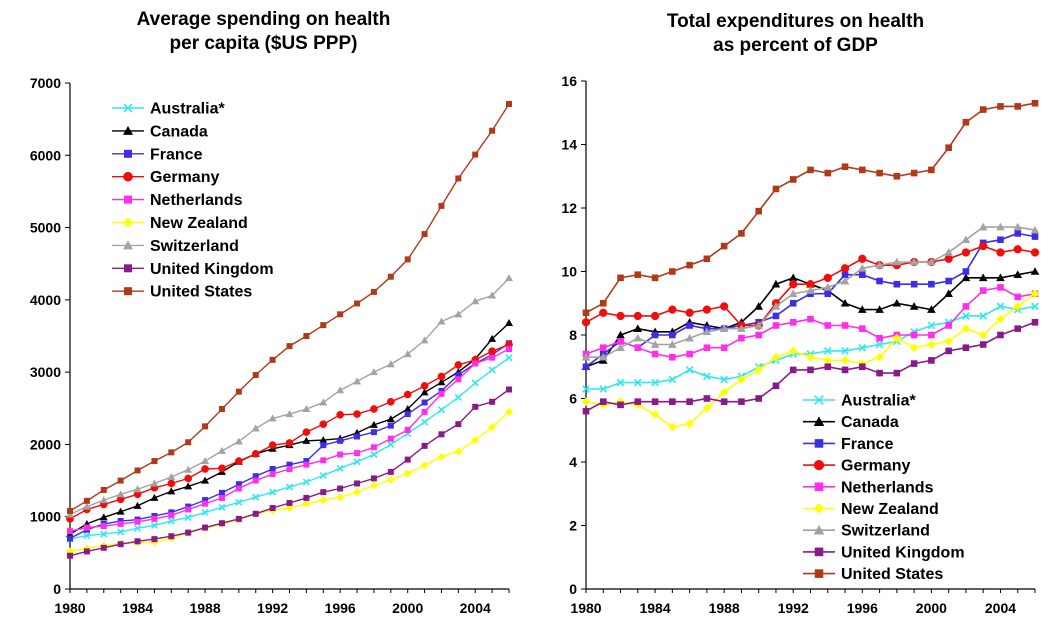  Describe the element at coordinates (176, 154) in the screenshot. I see `legend-label: France` at that location.